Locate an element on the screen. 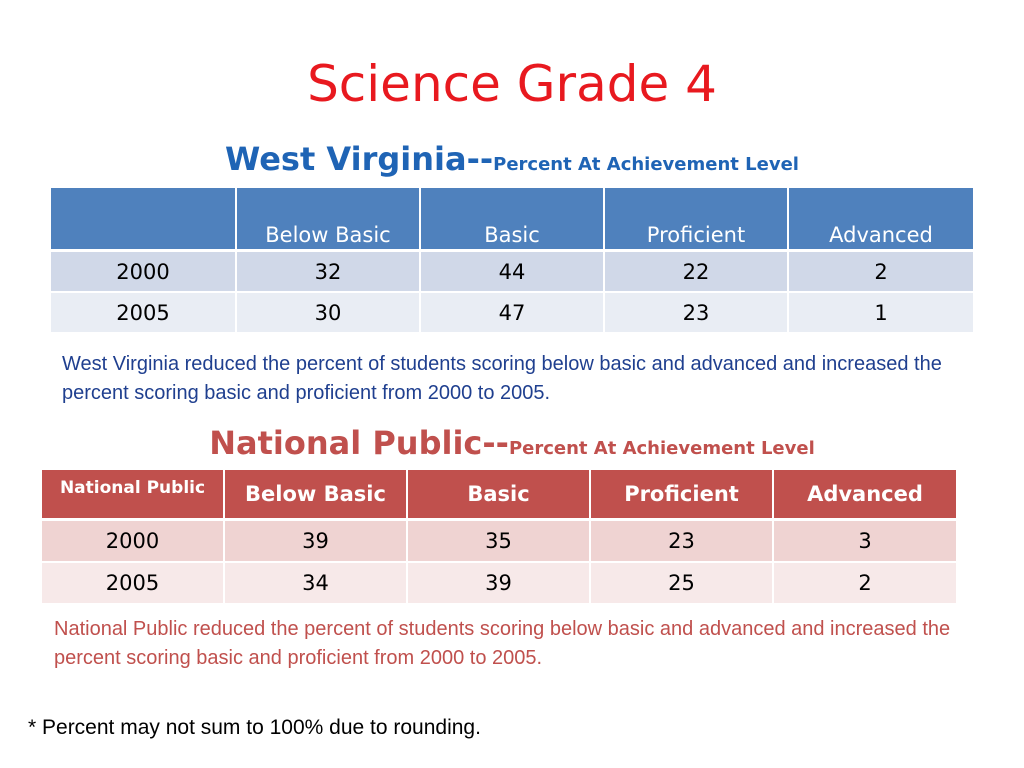 The height and width of the screenshot is (768, 1024). national-public-heading-sub: Percent At Achievement Level is located at coordinates (661, 448).